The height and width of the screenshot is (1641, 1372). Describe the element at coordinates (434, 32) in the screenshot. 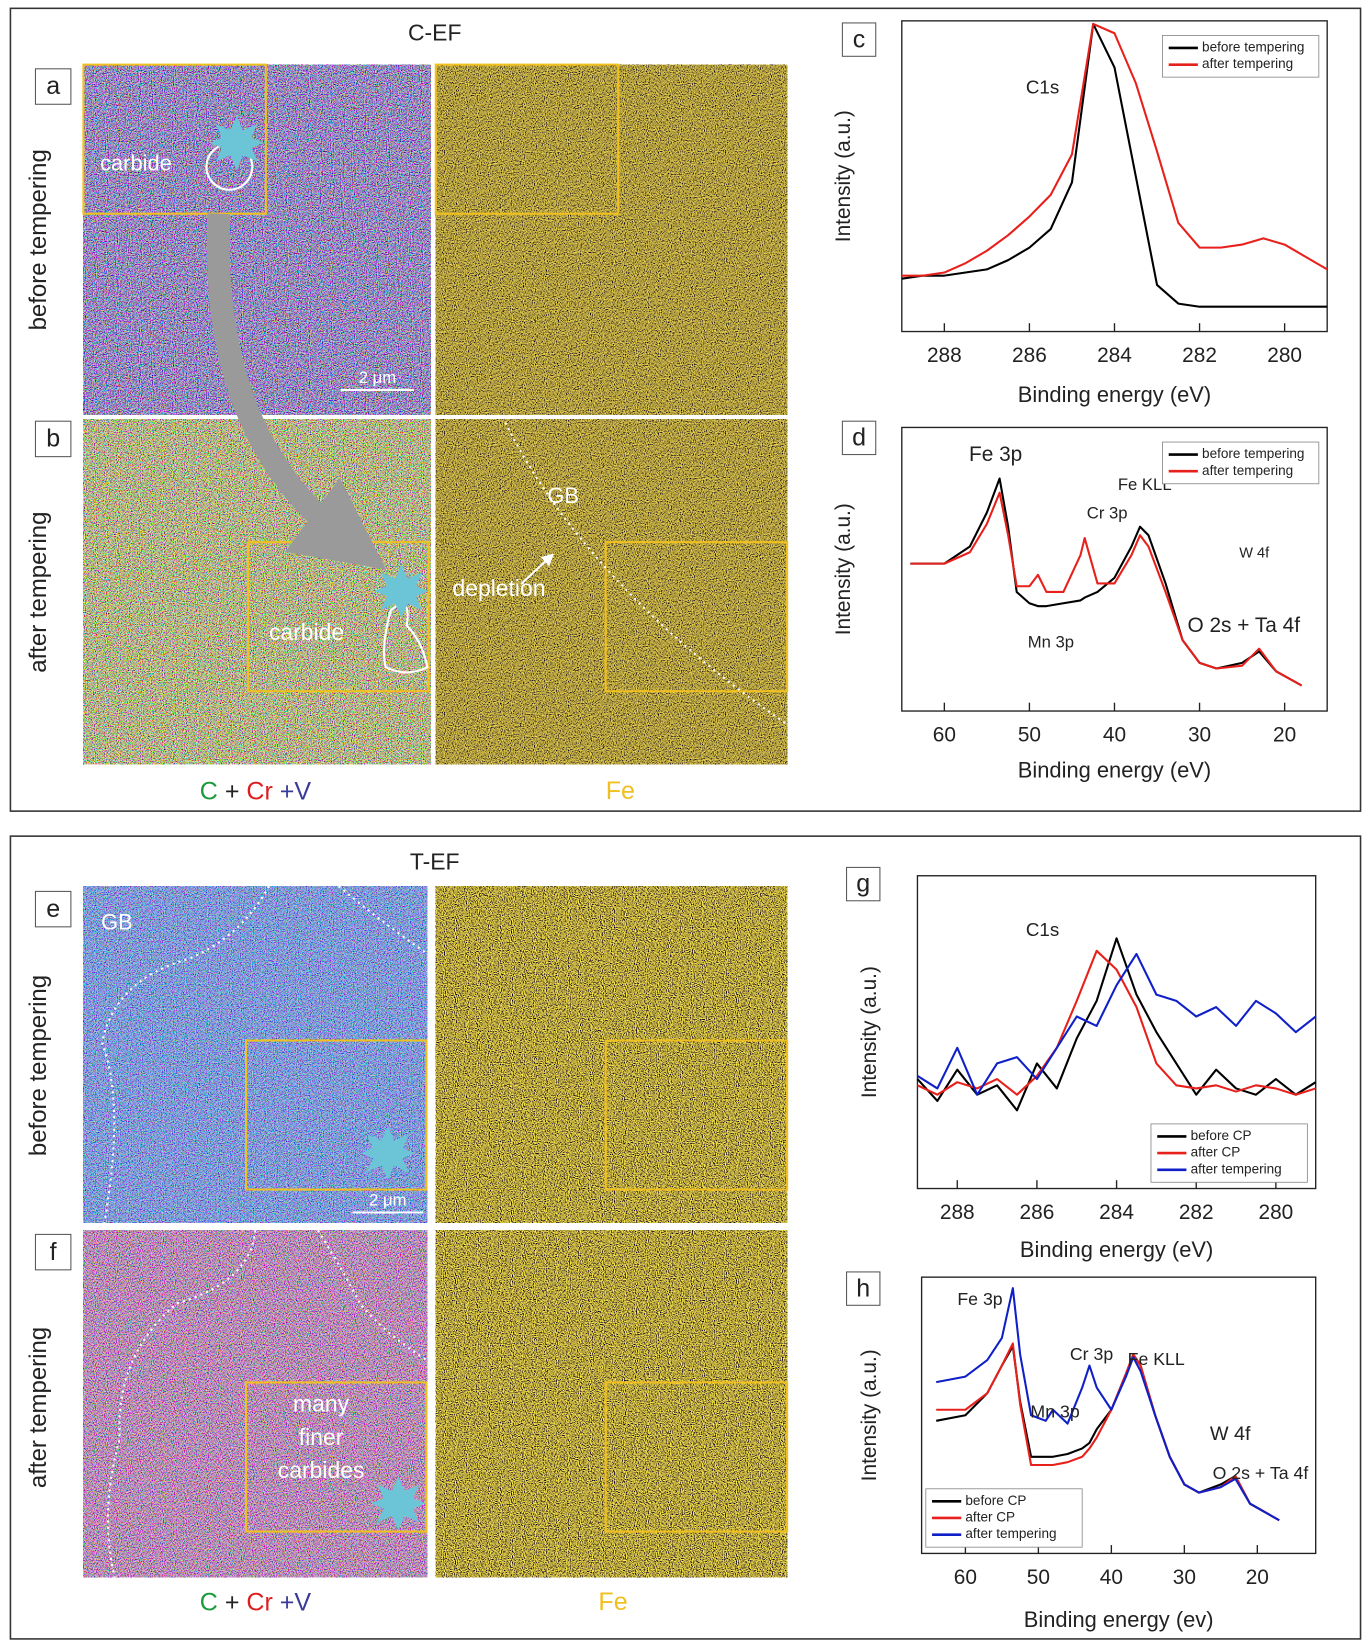

I see `section-title: C-EF` at that location.